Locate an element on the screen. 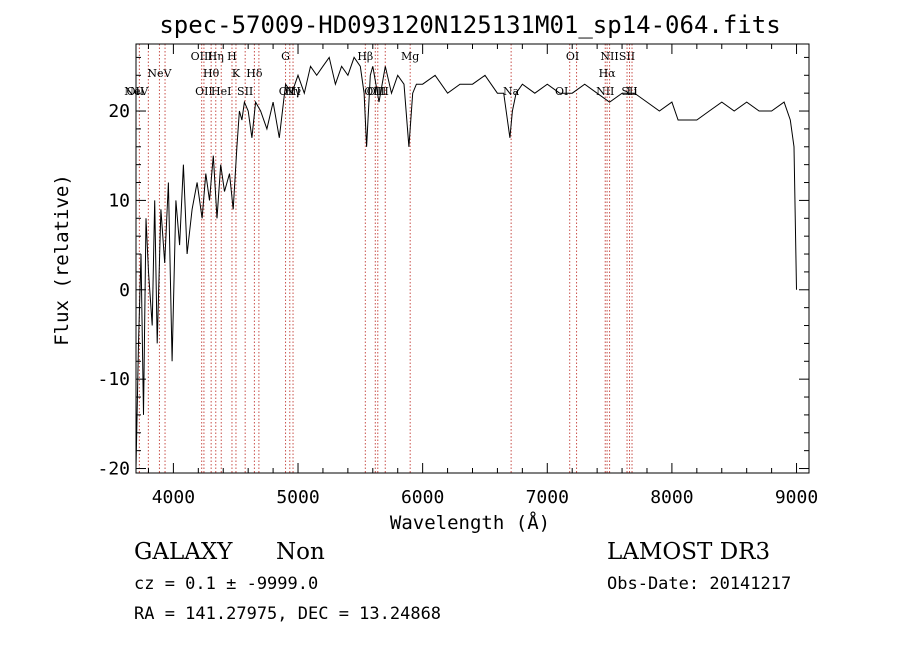  obs-date-text: Obs-Date: 20141217 is located at coordinates (699, 584).